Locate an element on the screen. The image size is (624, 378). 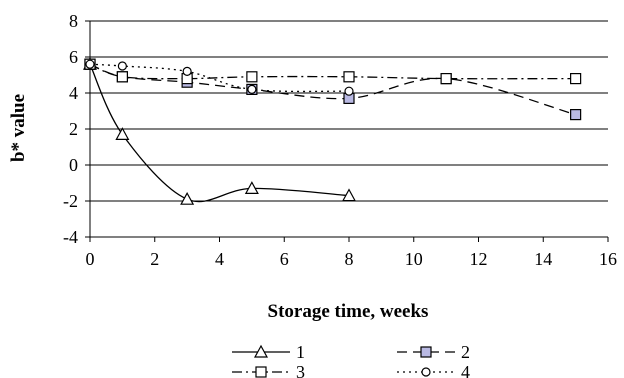
legend-label: 3 is located at coordinates (300, 370).